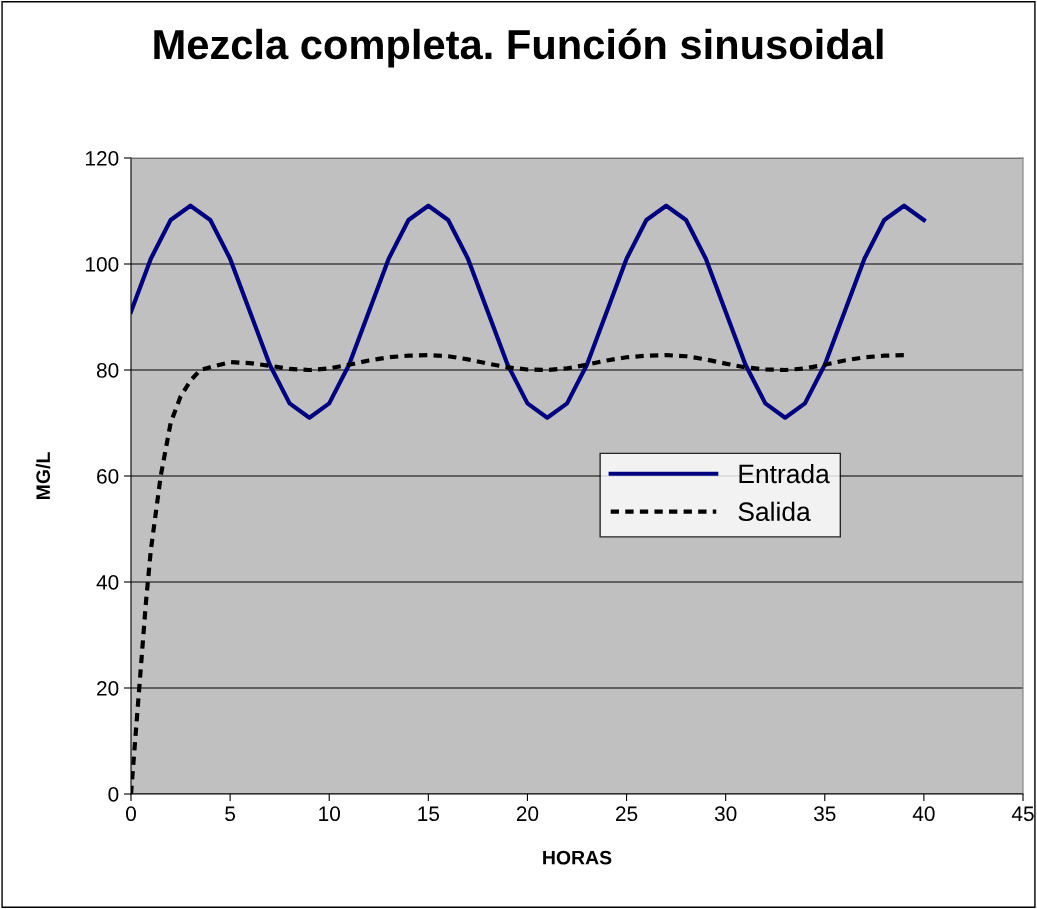  I want to click on y-tick-label: 20, so click(108, 688).